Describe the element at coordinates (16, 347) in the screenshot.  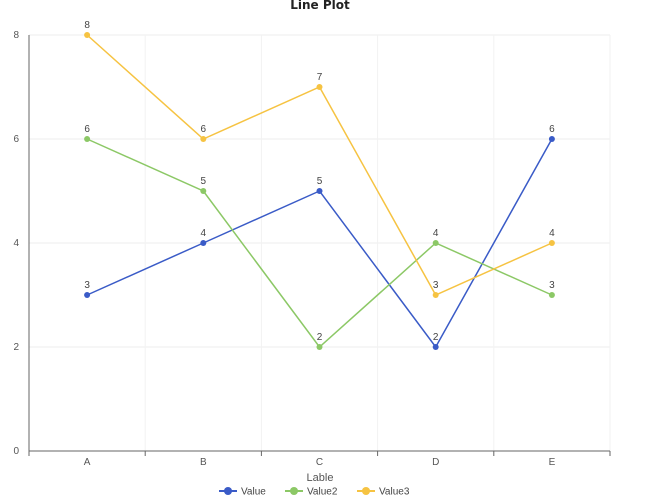
I see `y-tick-label: 2` at that location.